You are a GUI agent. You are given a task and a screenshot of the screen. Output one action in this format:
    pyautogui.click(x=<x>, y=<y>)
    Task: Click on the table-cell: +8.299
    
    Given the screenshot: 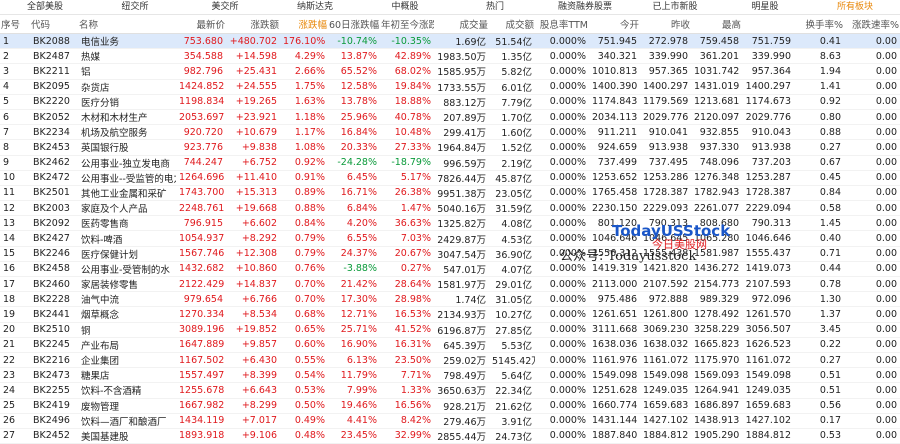 What is the action you would take?
    pyautogui.click(x=253, y=406)
    